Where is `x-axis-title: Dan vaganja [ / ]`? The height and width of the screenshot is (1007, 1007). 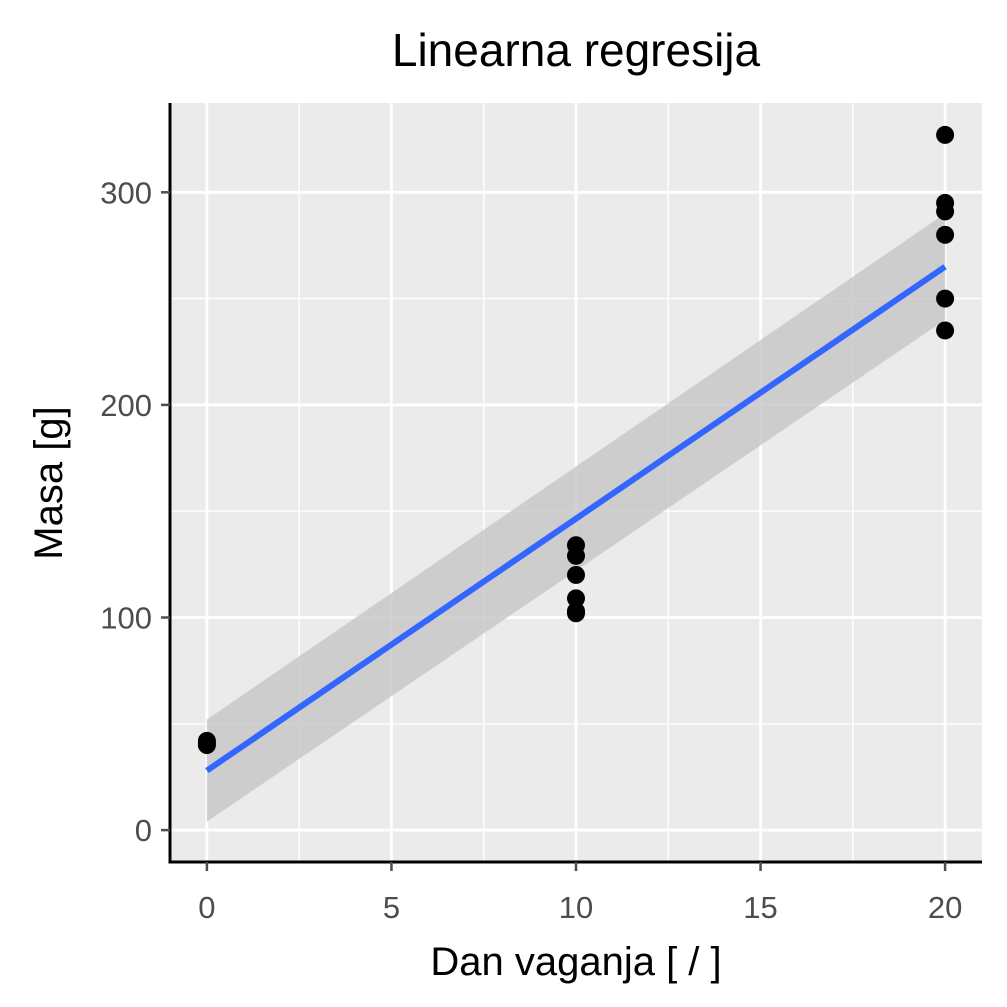 x-axis-title: Dan vaganja [ / ] is located at coordinates (575, 962).